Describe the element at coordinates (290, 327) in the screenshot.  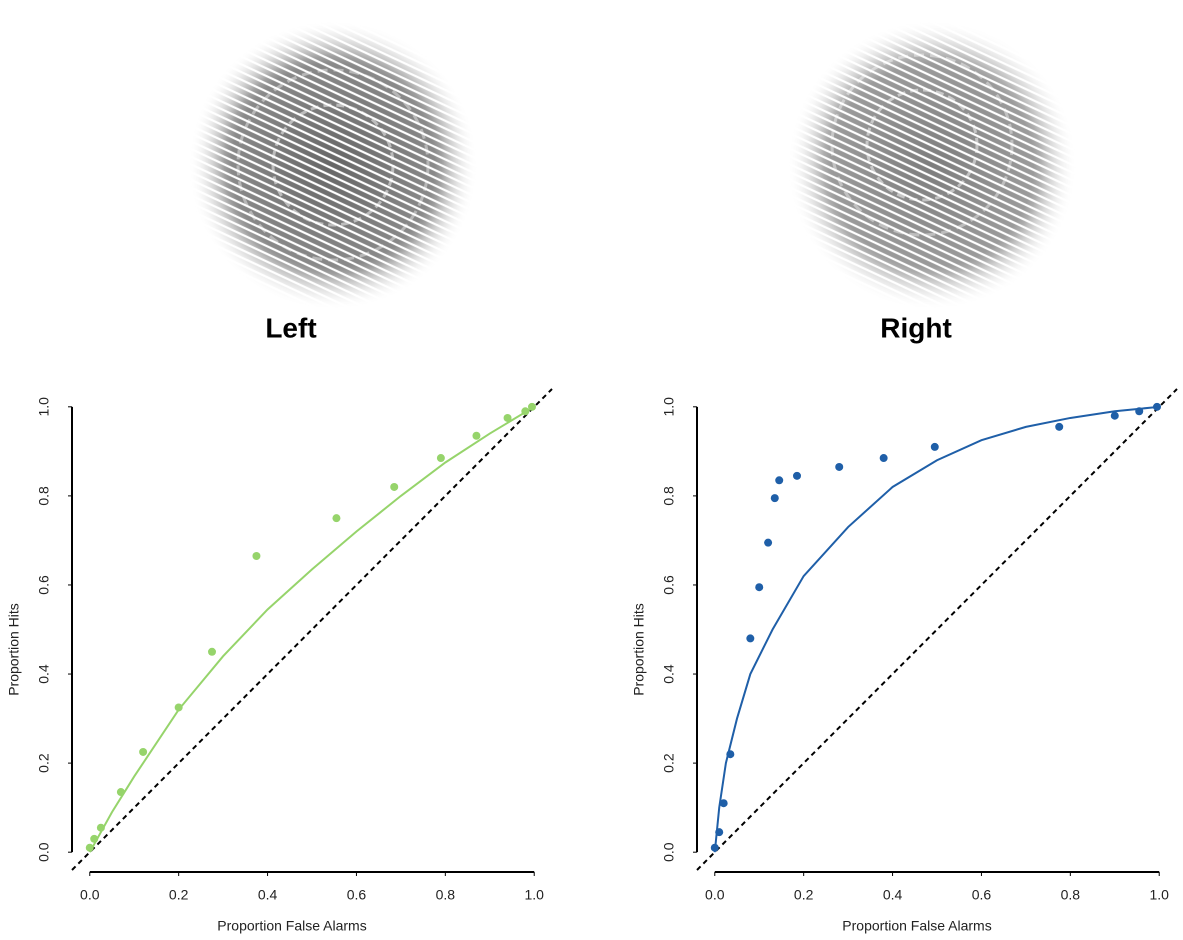
I see `panel-title: Left` at that location.